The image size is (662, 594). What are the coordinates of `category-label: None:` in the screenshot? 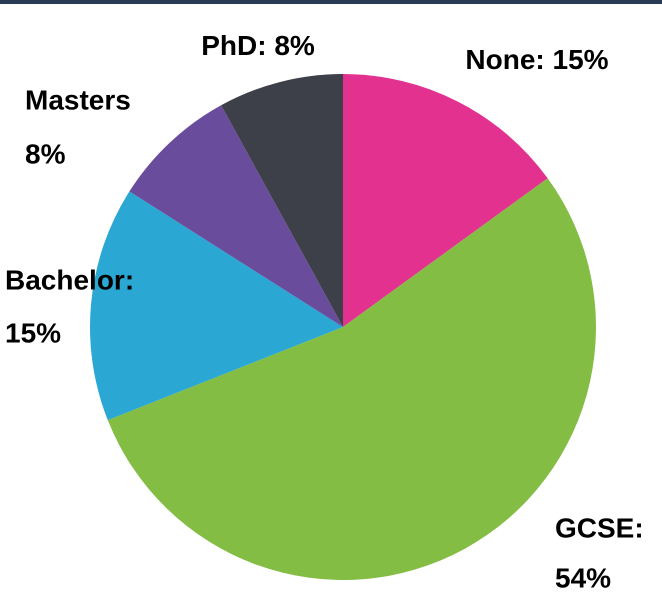 It's located at (504, 59).